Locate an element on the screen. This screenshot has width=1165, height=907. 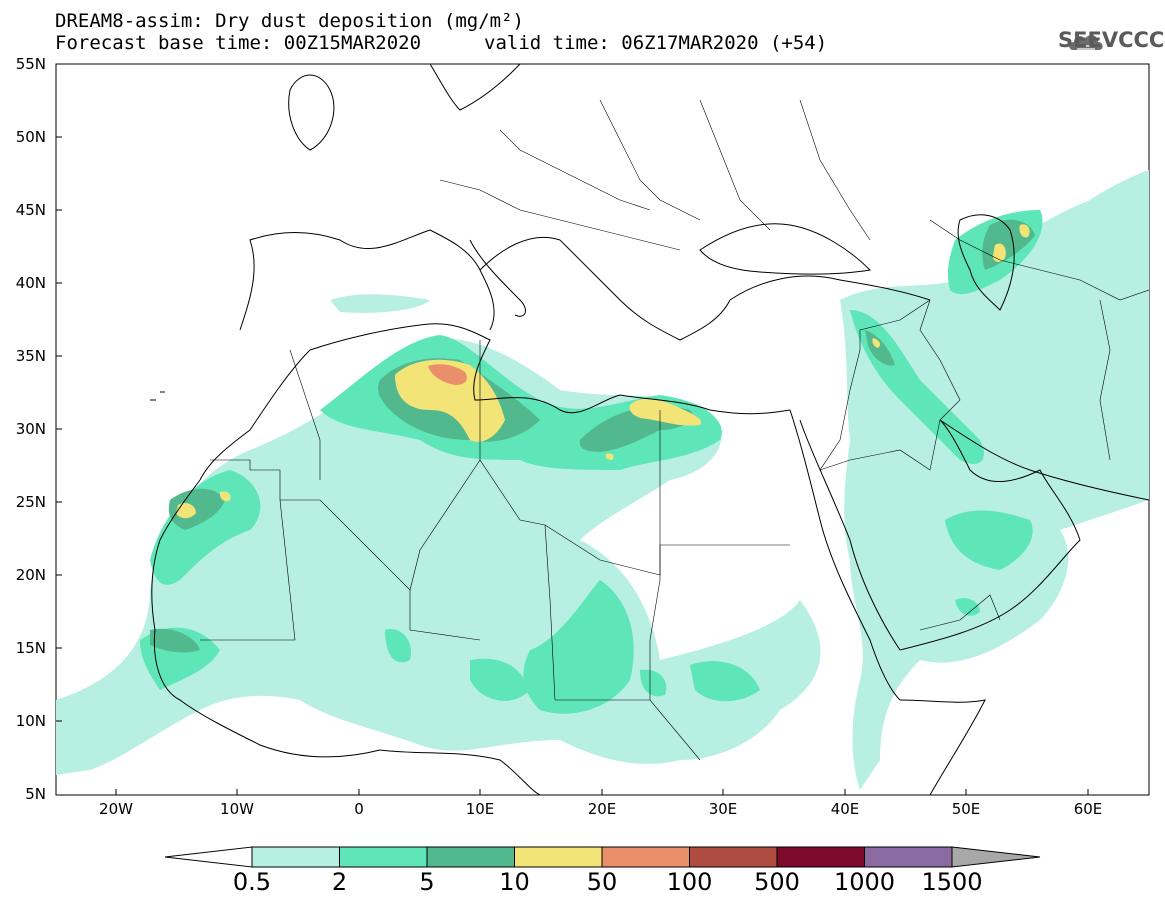
forecast-base-time: Forecast base time: 00Z15MAR2020 is located at coordinates (238, 43).